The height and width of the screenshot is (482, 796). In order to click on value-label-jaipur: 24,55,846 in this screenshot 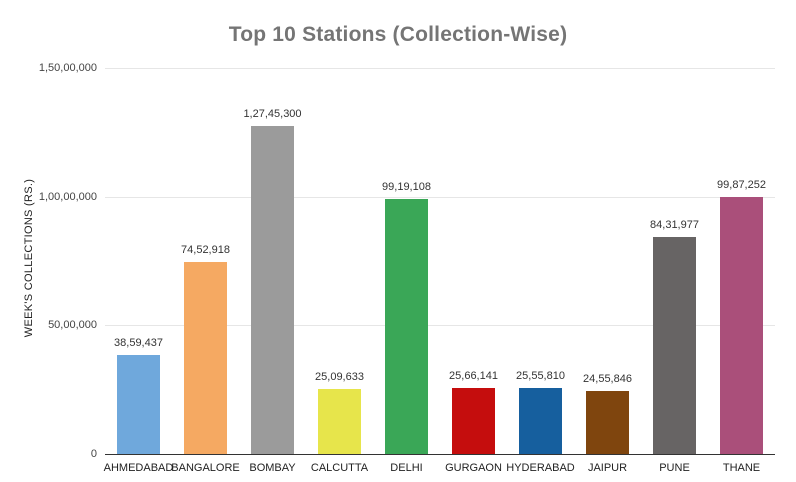, I will do `click(607, 379)`.